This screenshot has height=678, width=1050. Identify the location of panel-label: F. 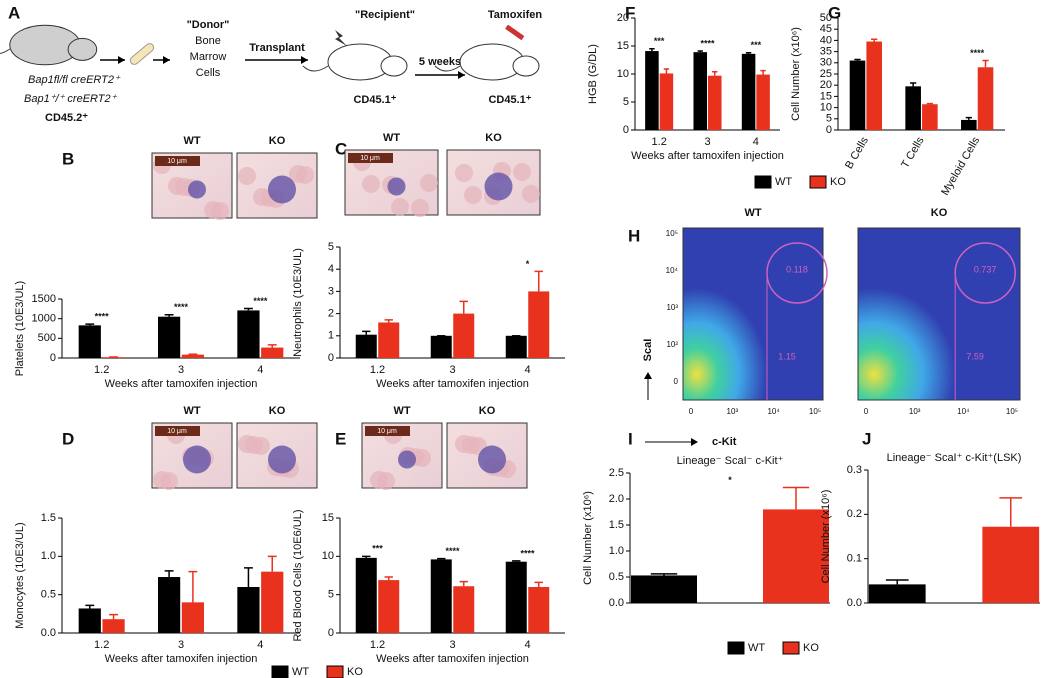
(630, 12).